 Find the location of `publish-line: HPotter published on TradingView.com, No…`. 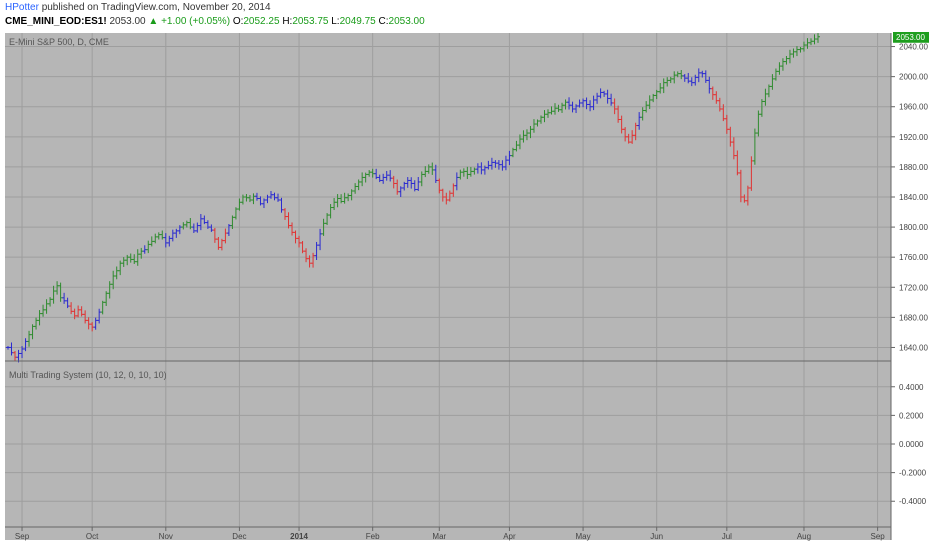

publish-line: HPotter published on TradingView.com, No… is located at coordinates (138, 7).